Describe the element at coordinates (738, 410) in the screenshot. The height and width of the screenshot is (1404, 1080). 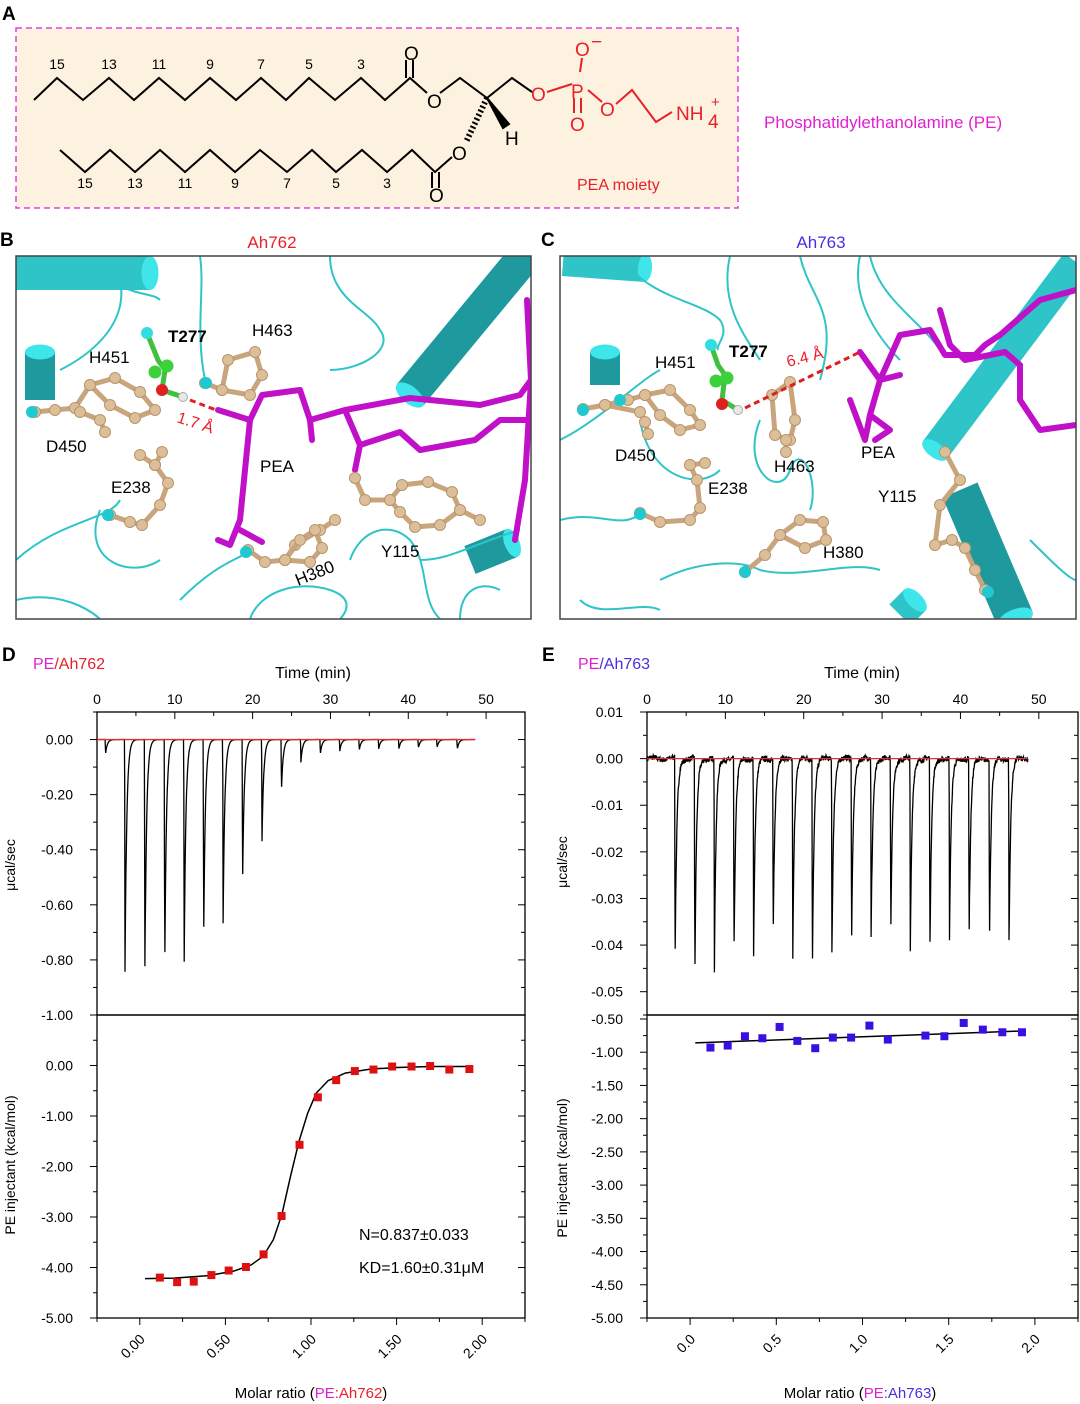
I see `thr-hydrogen-atom` at that location.